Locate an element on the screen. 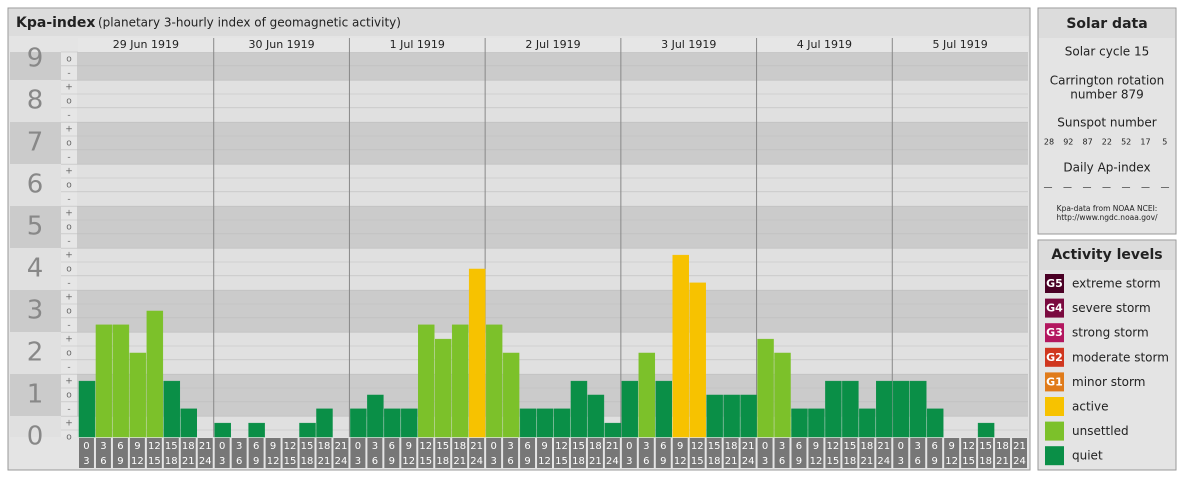  level-badge: G2 is located at coordinates (1054, 357).